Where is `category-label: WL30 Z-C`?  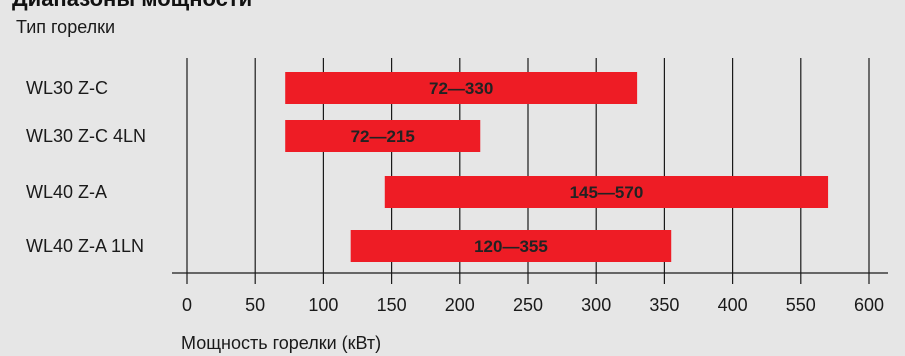
category-label: WL30 Z-C is located at coordinates (67, 88).